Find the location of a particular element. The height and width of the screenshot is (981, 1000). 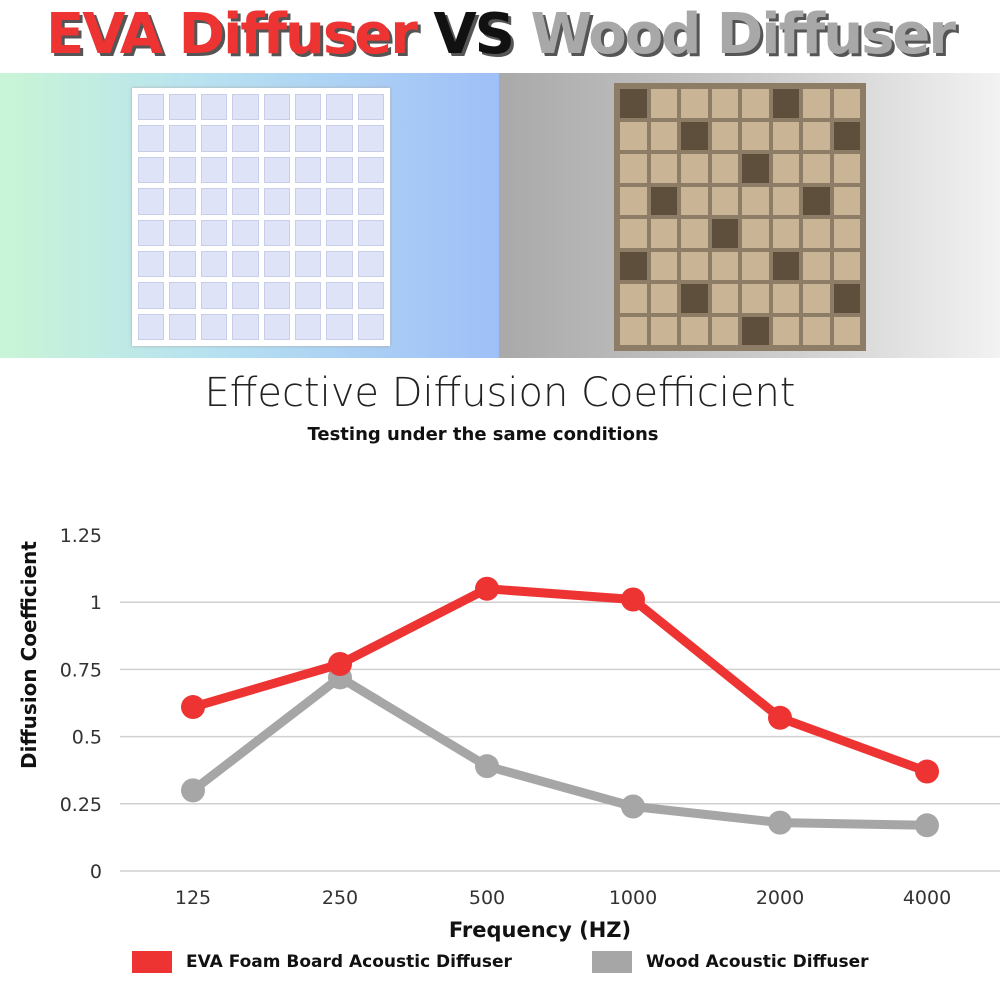

x-tick-label: 1000 is located at coordinates (633, 898).